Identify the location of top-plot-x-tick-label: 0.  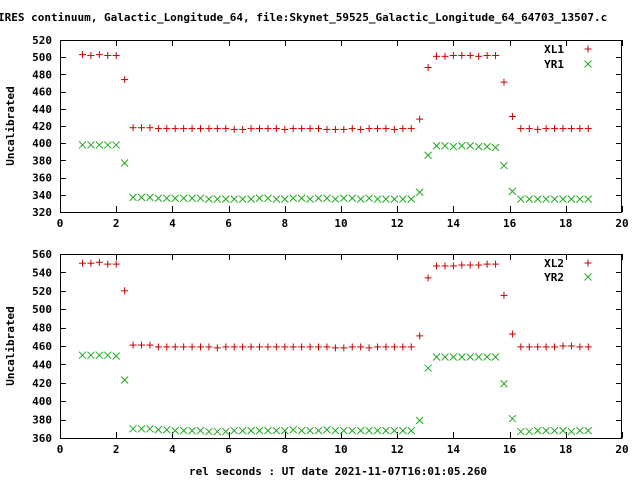
(60, 223).